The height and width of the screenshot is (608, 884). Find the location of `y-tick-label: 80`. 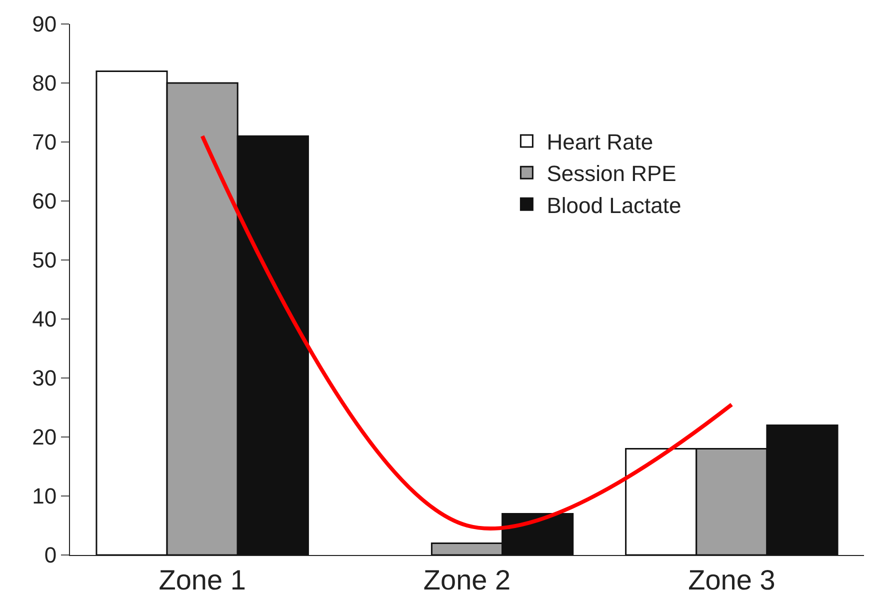

y-tick-label: 80 is located at coordinates (44, 83).